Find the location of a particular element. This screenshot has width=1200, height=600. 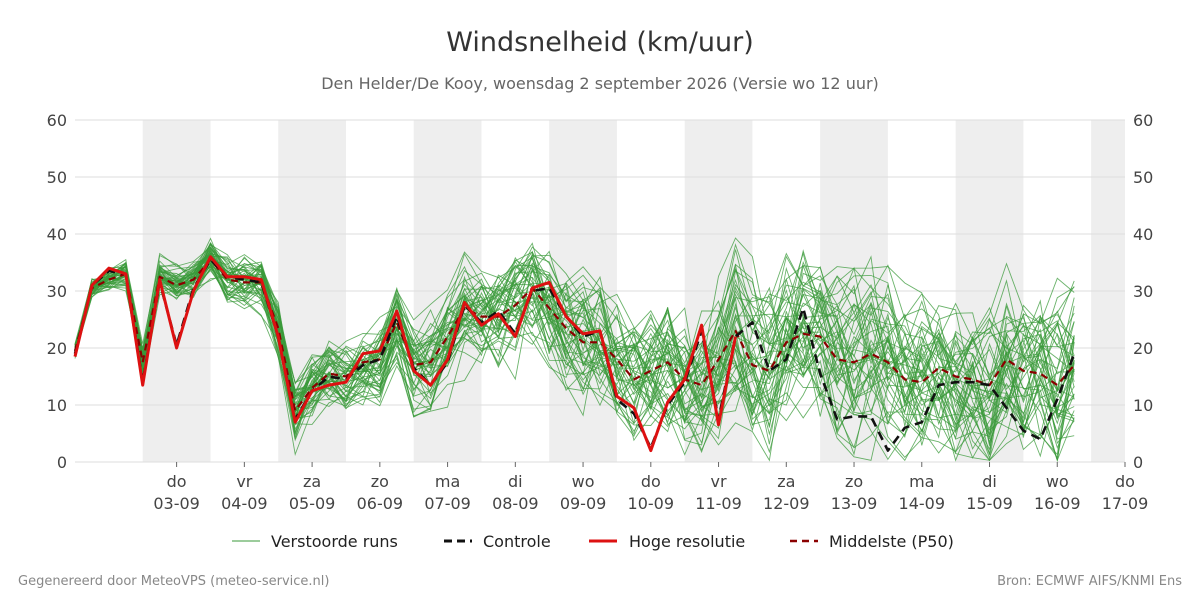

xtick-date-label: 15-09 is located at coordinates (989, 503).